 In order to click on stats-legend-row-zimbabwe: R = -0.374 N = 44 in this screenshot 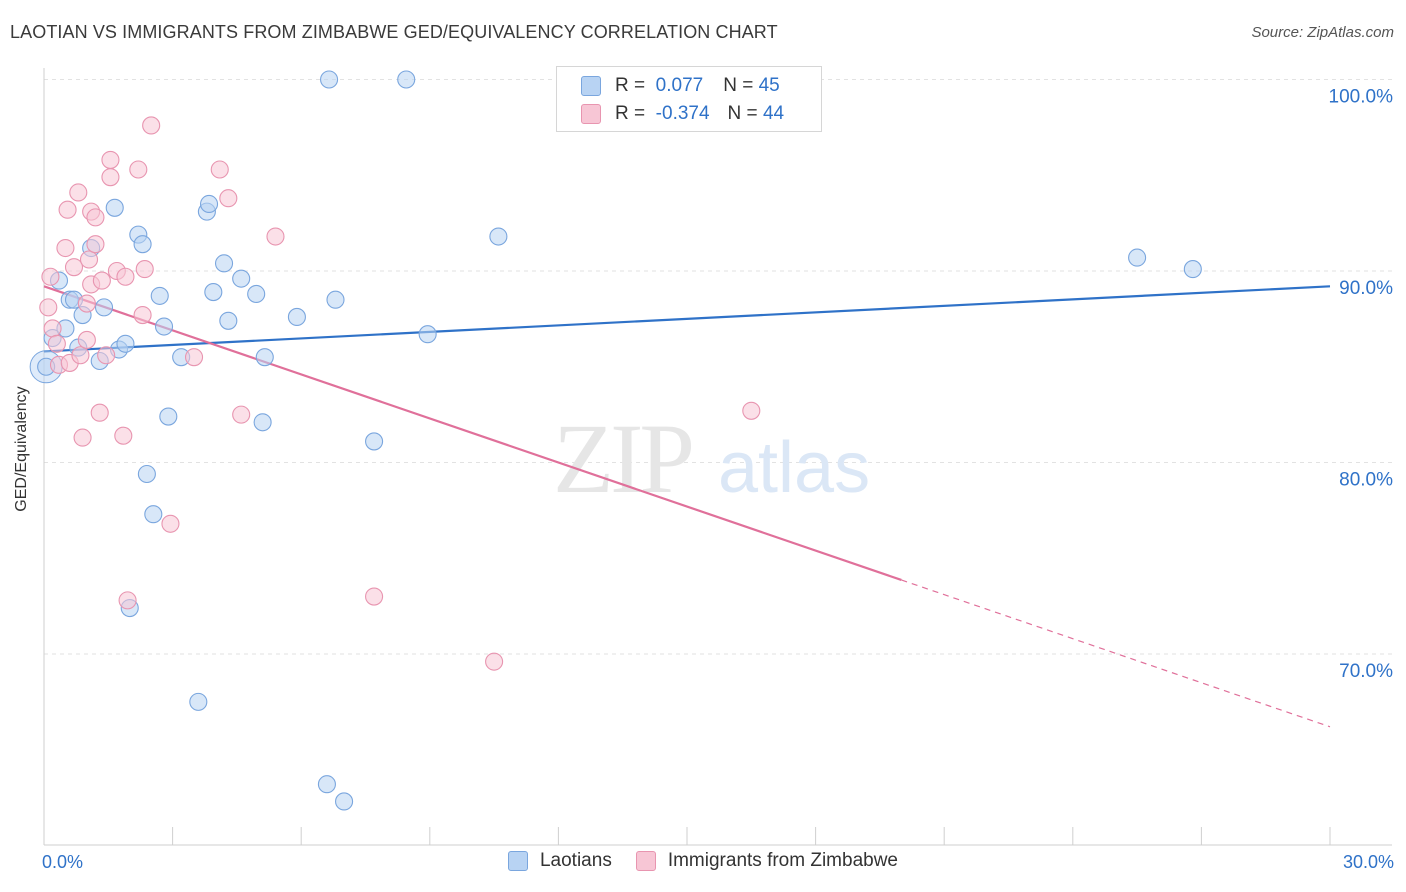, I will do `click(682, 114)`.